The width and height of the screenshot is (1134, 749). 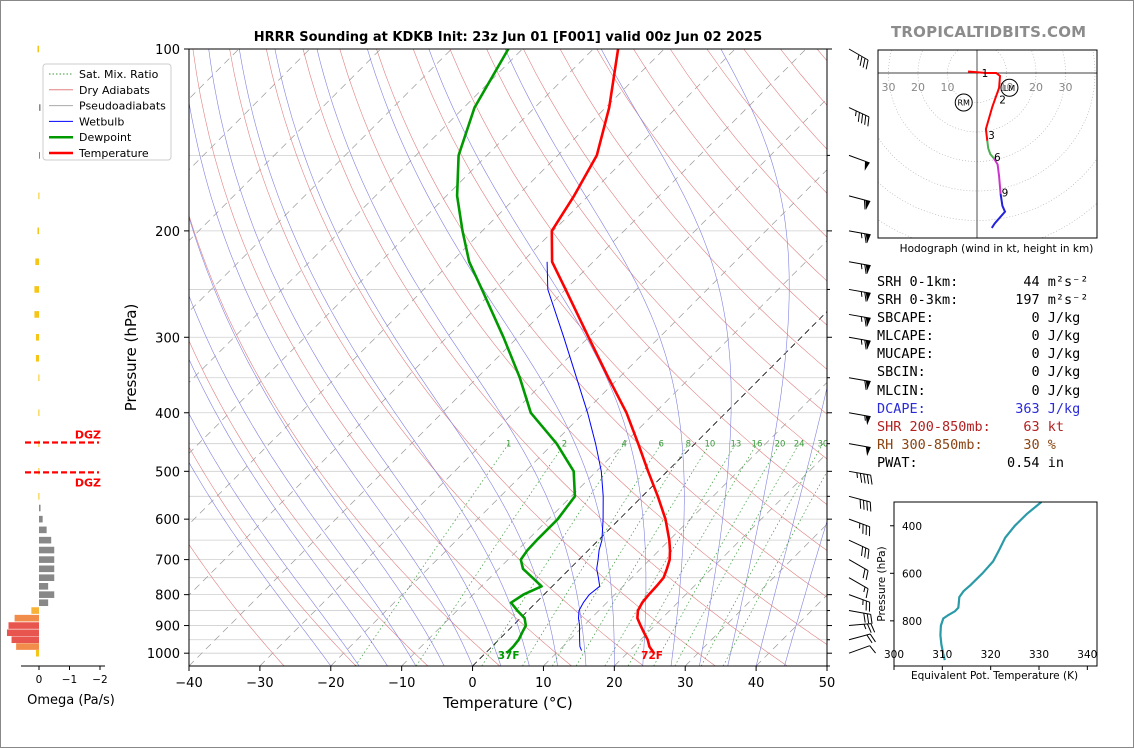 What do you see at coordinates (948, 87) in the screenshot?
I see `hodograph-ring-label: 10` at bounding box center [948, 87].